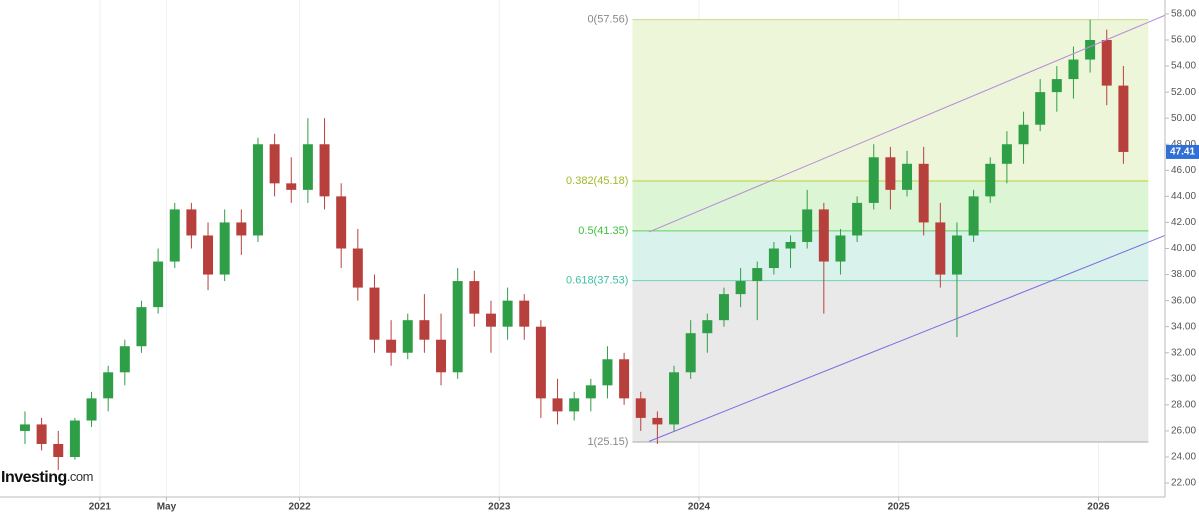 The image size is (1199, 515). What do you see at coordinates (899, 507) in the screenshot?
I see `x-tick-label: 2025` at bounding box center [899, 507].